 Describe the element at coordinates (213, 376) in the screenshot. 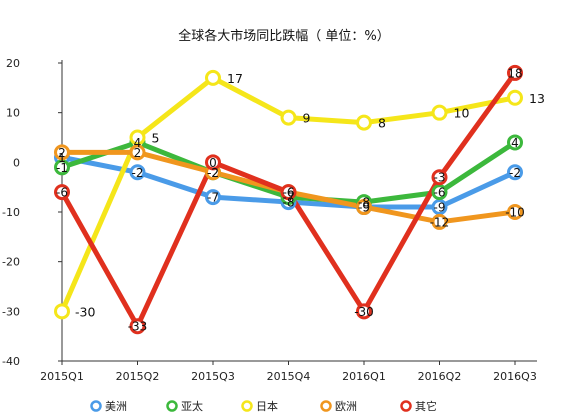

I see `x-tick-label: 2015Q3` at that location.